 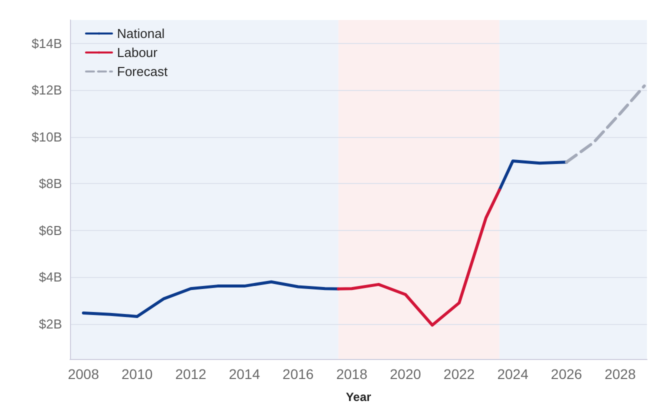 What do you see at coordinates (50, 277) in the screenshot?
I see `y-tick-label: $4B` at bounding box center [50, 277].